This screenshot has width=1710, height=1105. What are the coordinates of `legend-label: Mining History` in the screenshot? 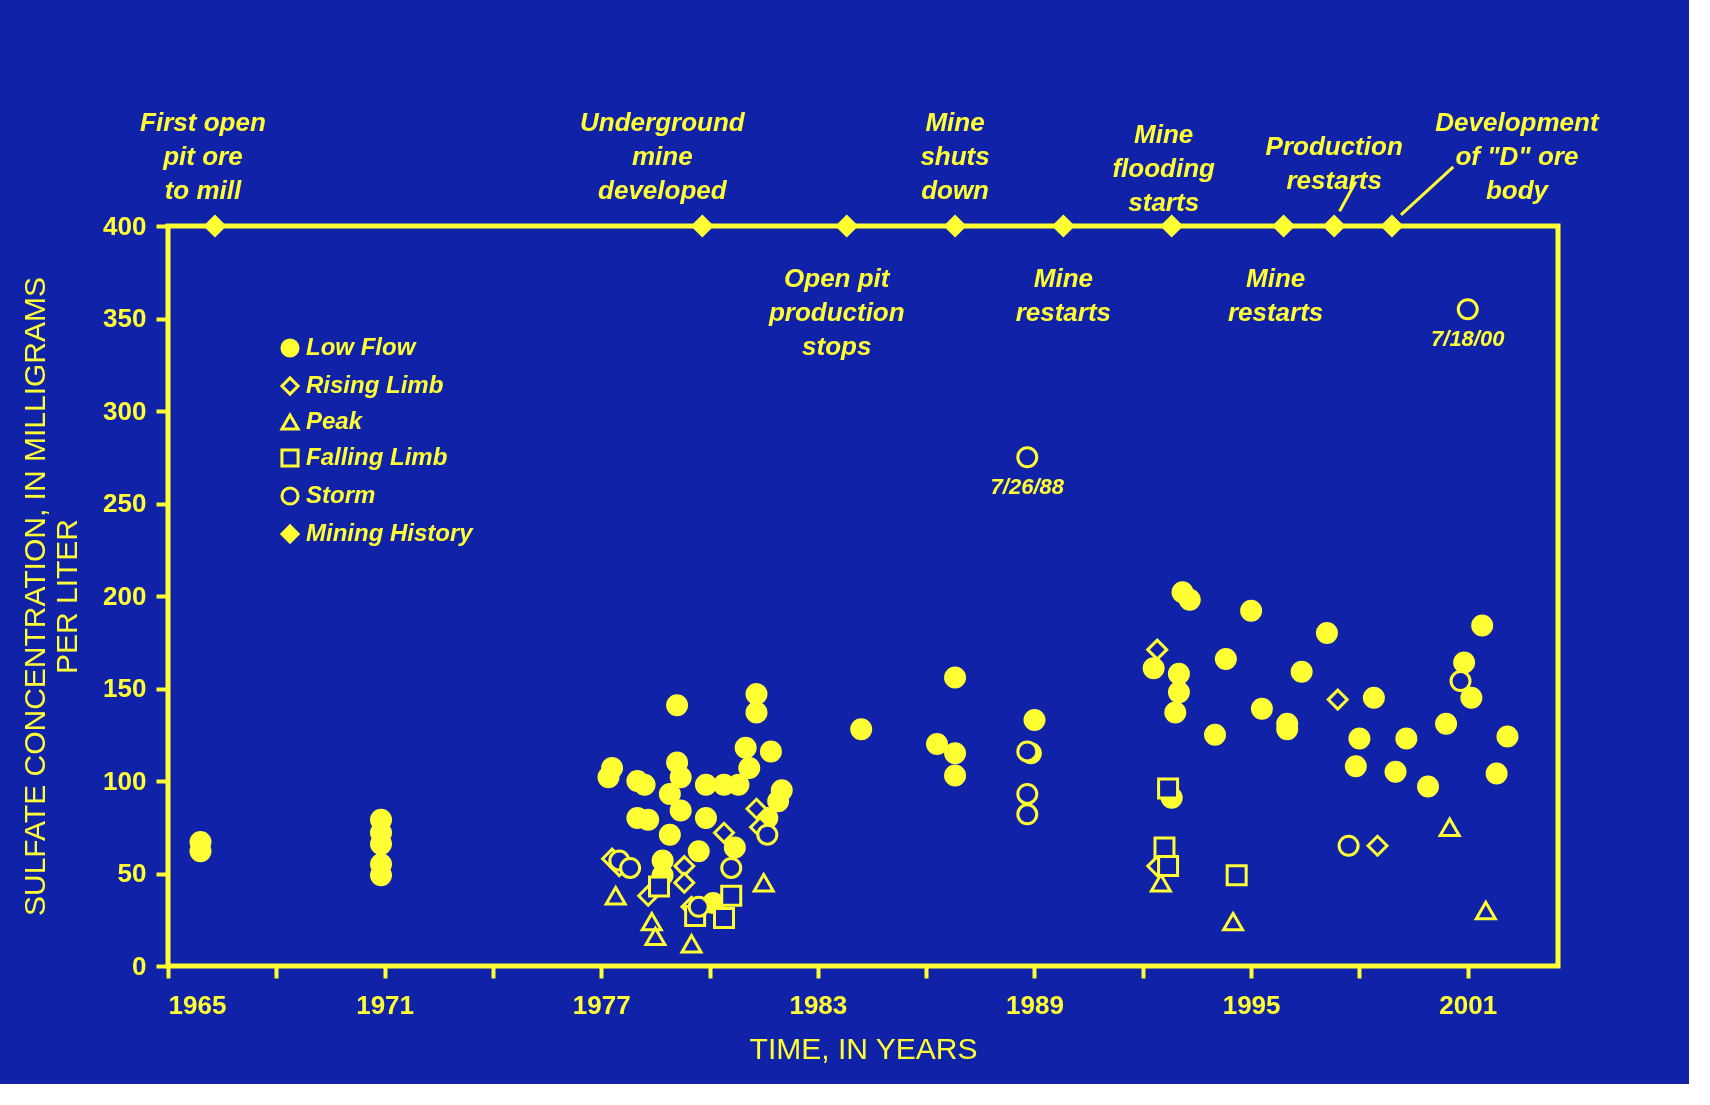 It's located at (390, 532).